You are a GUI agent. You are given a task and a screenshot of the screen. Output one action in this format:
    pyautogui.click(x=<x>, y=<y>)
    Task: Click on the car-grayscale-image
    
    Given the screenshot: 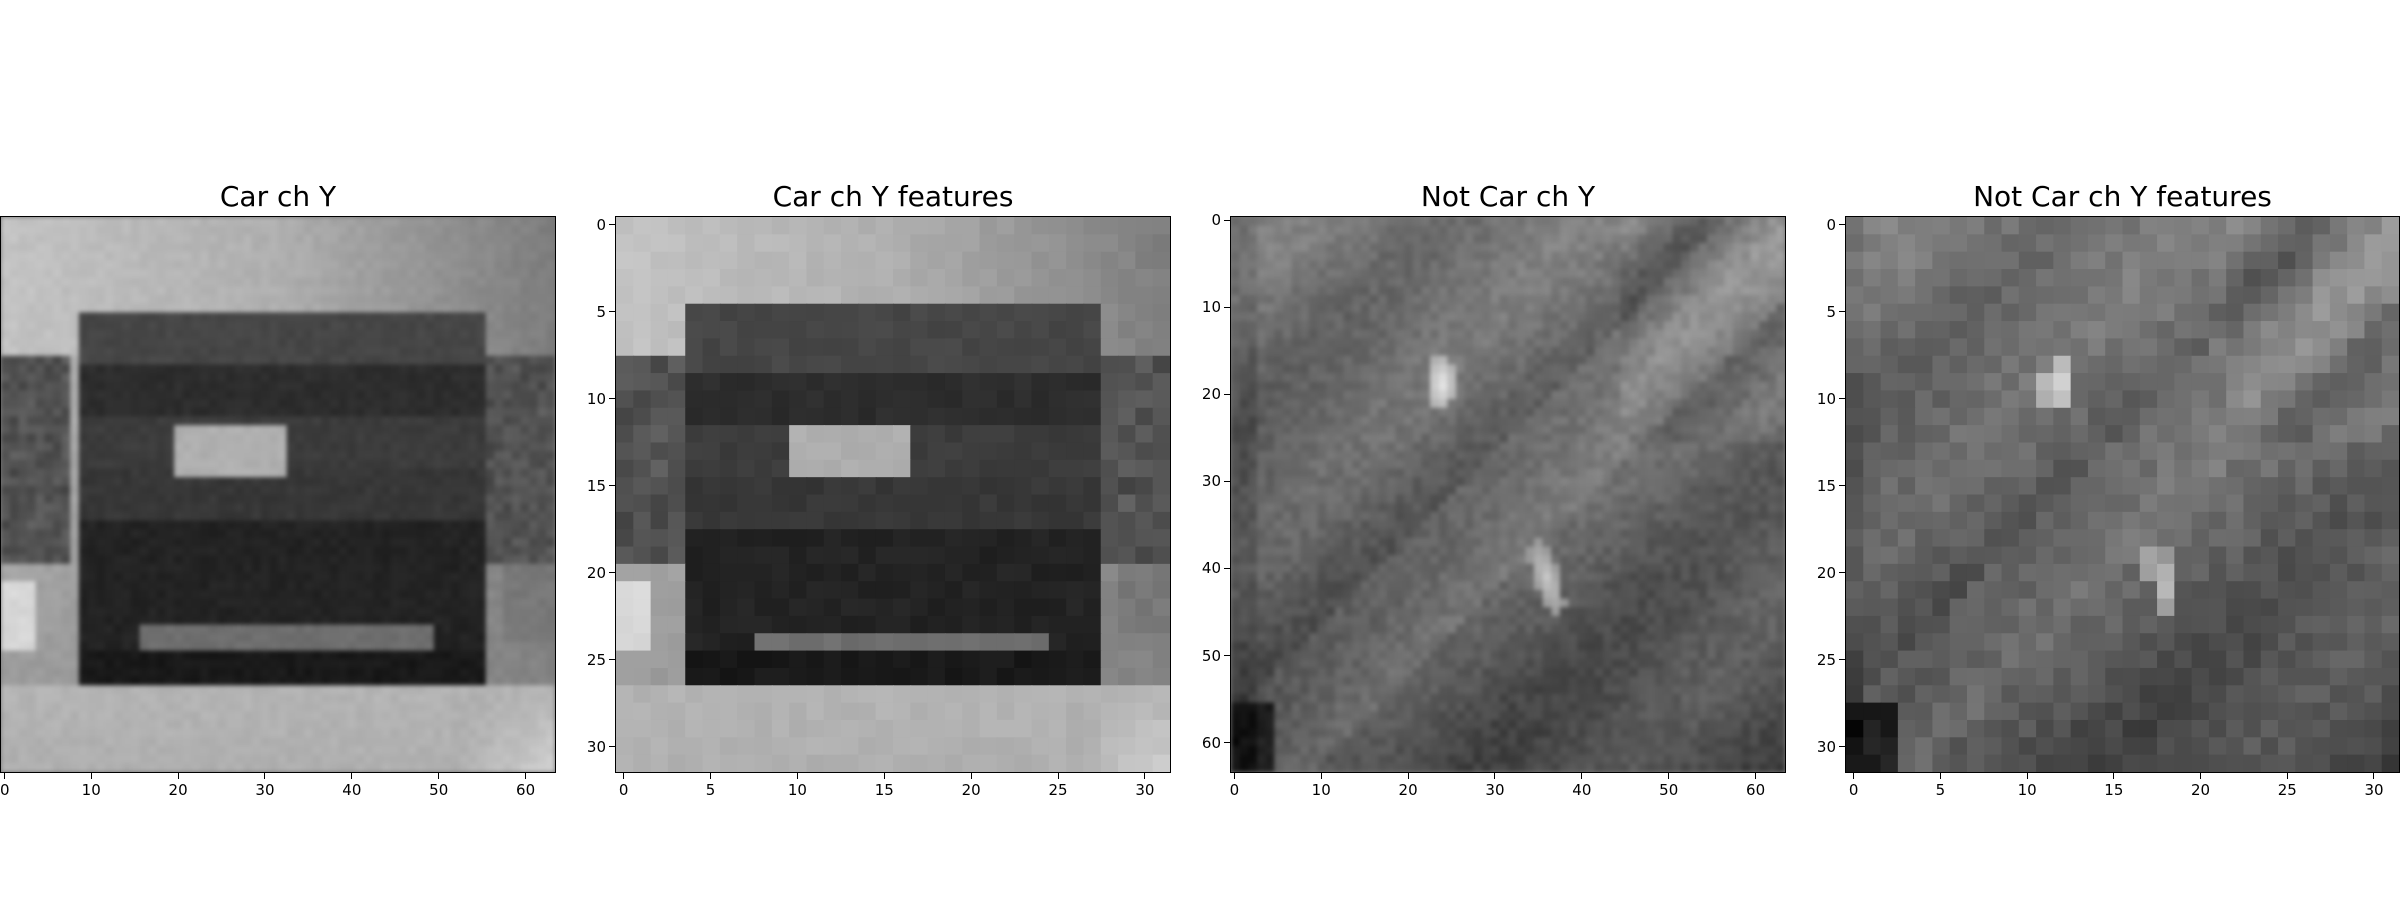 What is the action you would take?
    pyautogui.click(x=278, y=494)
    